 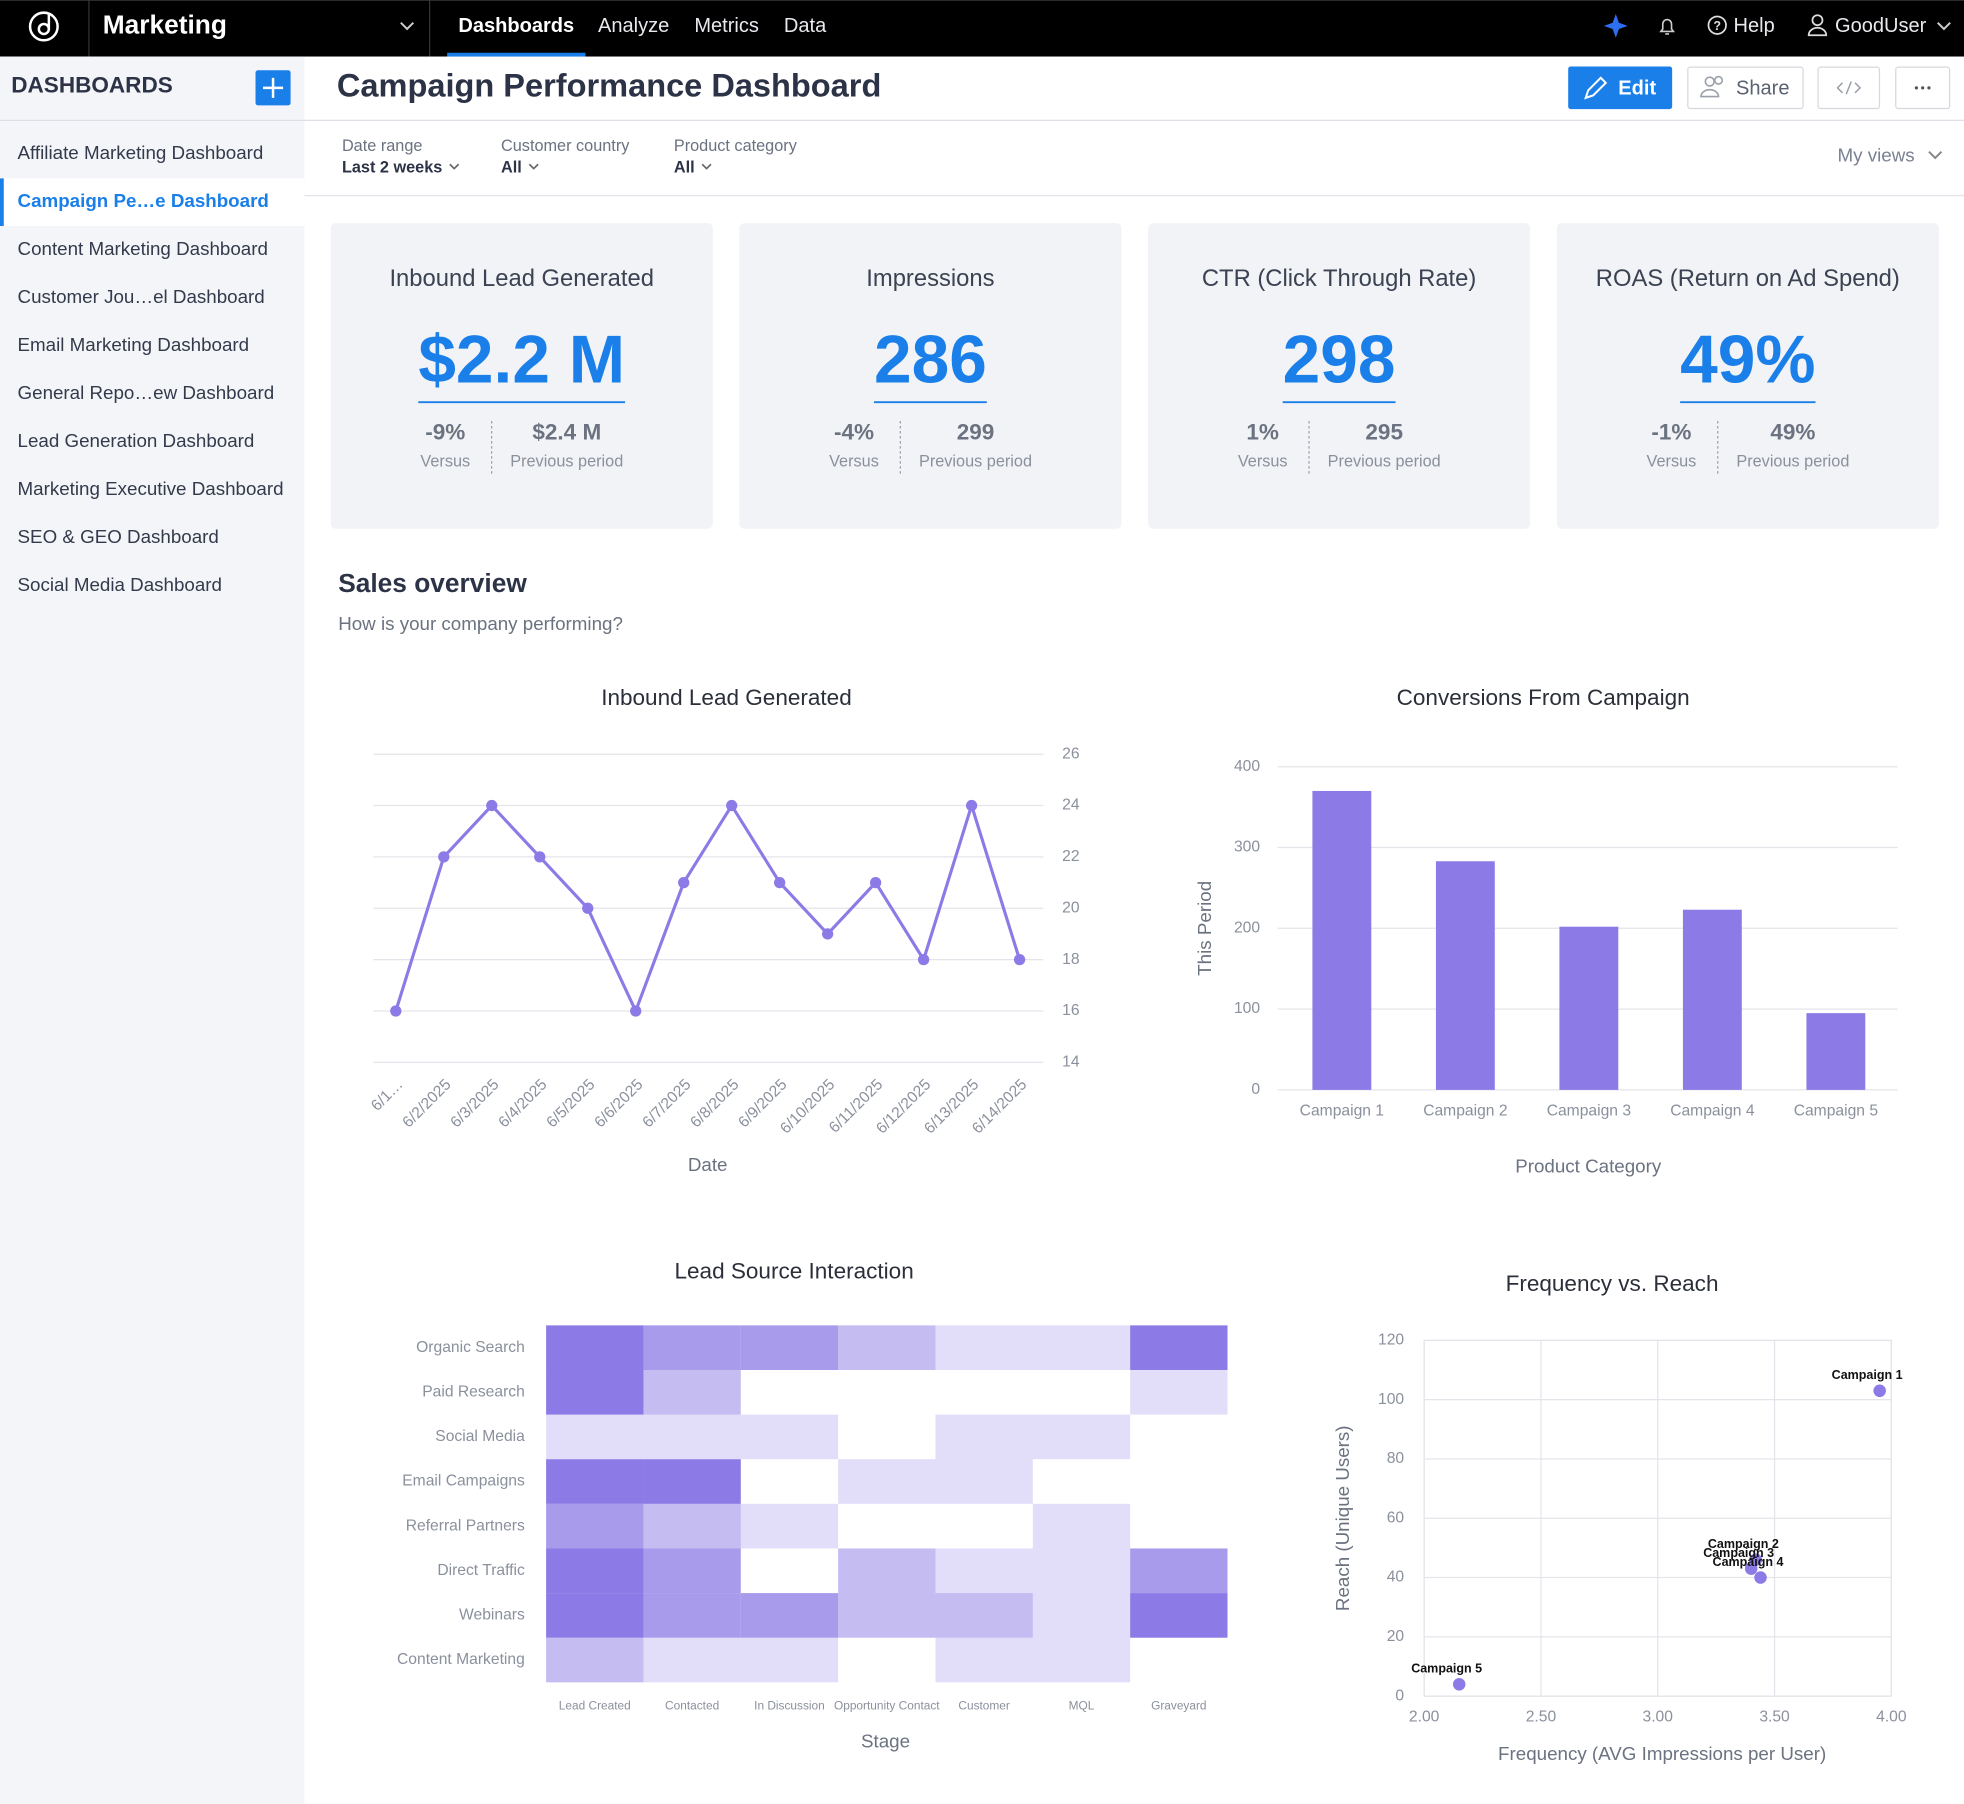 I want to click on ai-icon, so click(x=1615, y=25).